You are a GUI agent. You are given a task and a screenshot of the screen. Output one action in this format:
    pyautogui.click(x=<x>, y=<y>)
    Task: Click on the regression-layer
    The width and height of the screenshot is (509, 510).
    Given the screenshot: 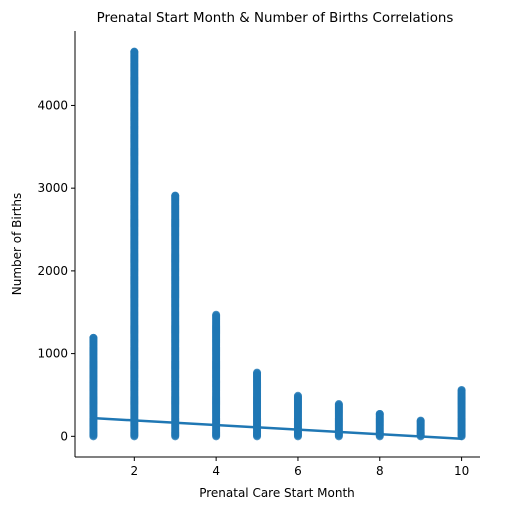 What is the action you would take?
    pyautogui.click(x=277, y=428)
    